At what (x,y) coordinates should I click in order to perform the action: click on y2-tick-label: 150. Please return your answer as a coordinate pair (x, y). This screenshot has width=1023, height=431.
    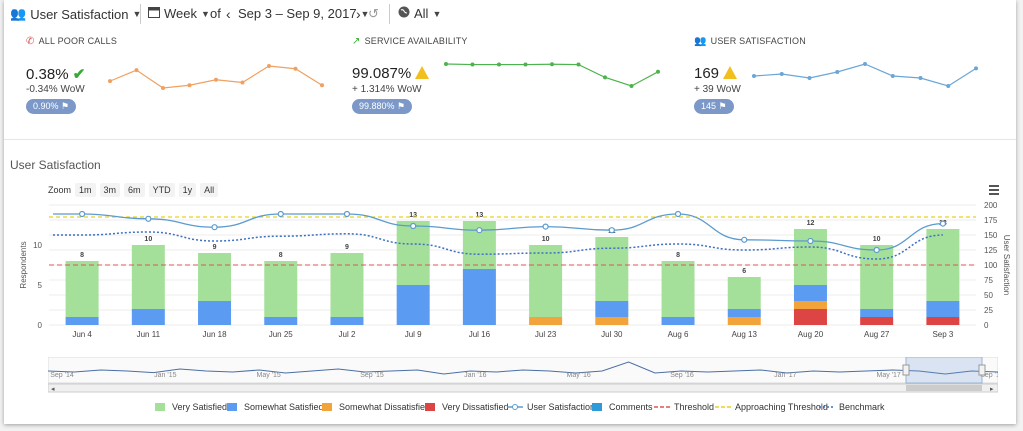
    Looking at the image, I should click on (991, 235).